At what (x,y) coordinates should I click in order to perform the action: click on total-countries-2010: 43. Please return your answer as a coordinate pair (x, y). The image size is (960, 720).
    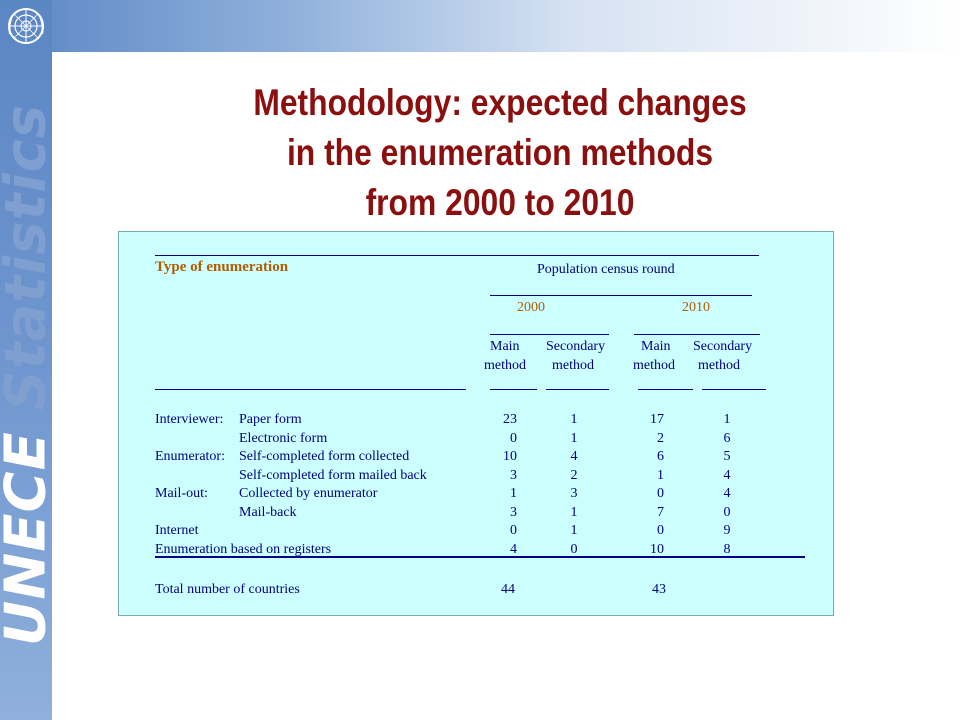
    Looking at the image, I should click on (659, 589).